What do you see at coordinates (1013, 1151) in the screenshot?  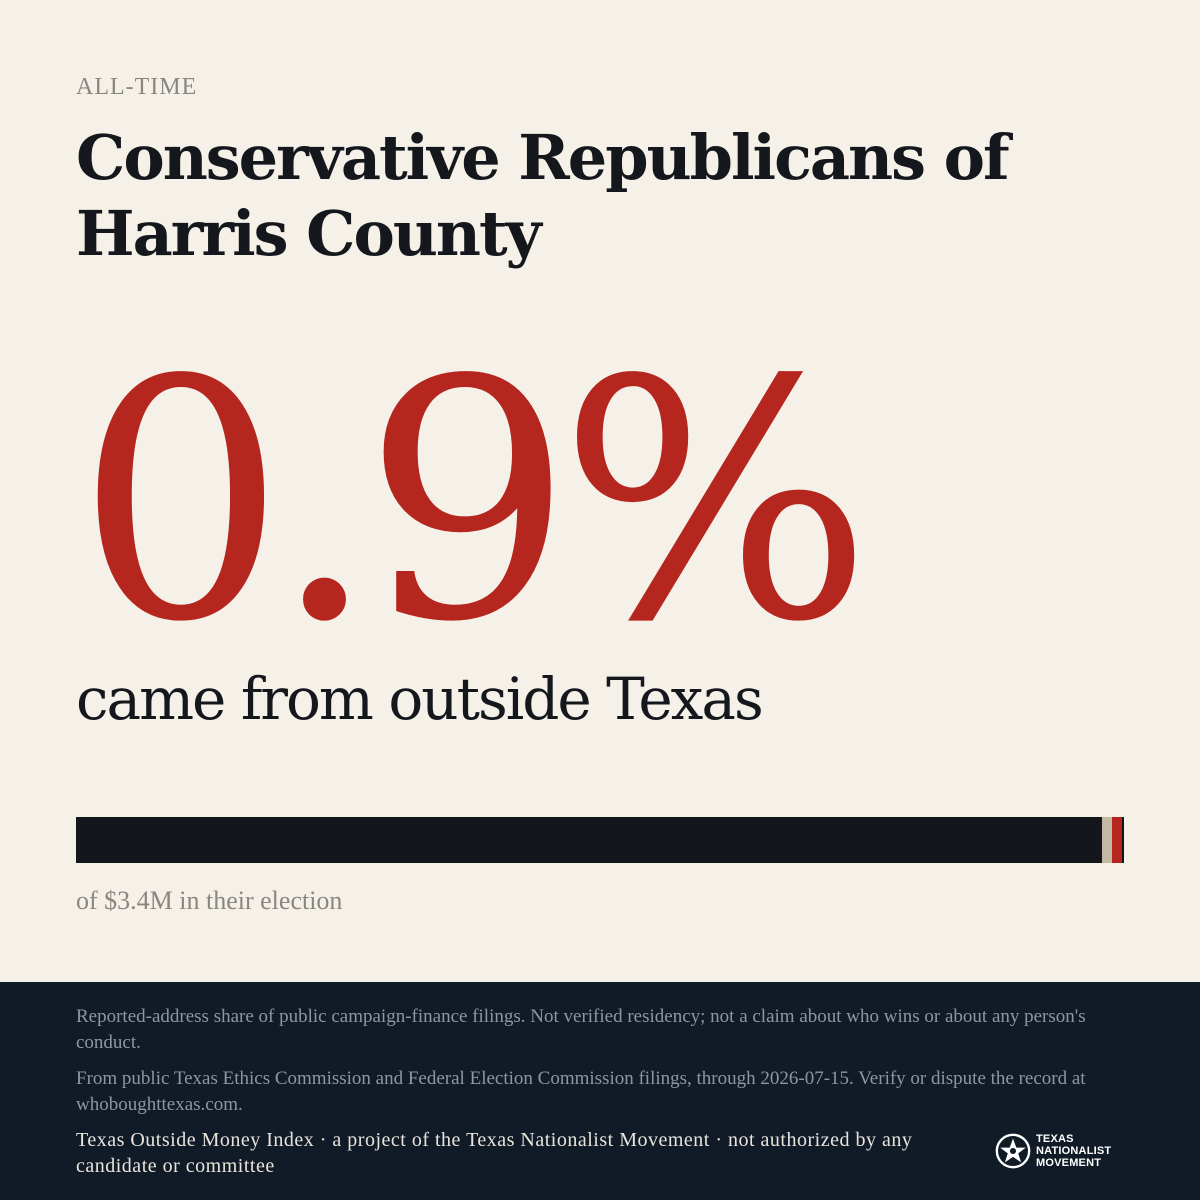 I see `star-seal-icon` at bounding box center [1013, 1151].